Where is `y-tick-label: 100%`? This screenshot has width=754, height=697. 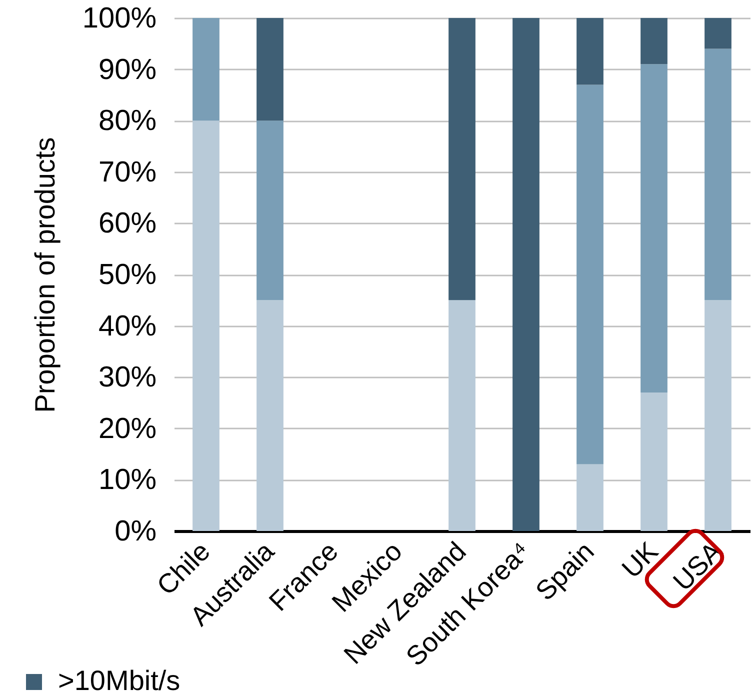
y-tick-label: 100% is located at coordinates (119, 18).